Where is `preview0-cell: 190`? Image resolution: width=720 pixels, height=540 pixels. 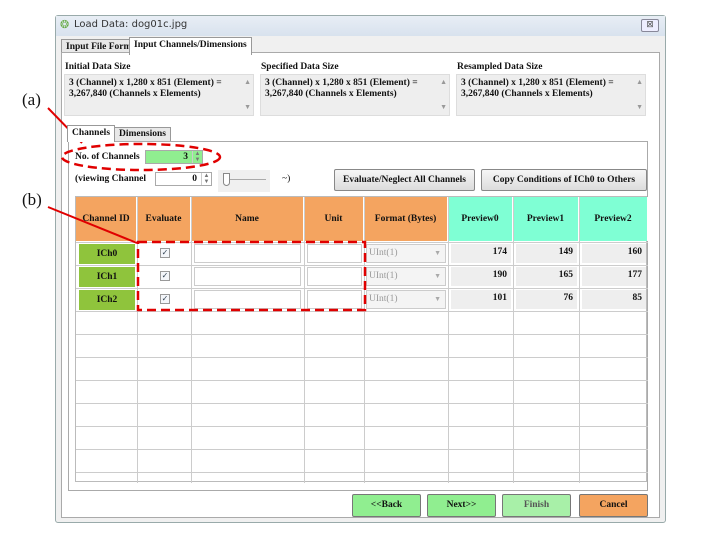
preview0-cell: 190 is located at coordinates (481, 276).